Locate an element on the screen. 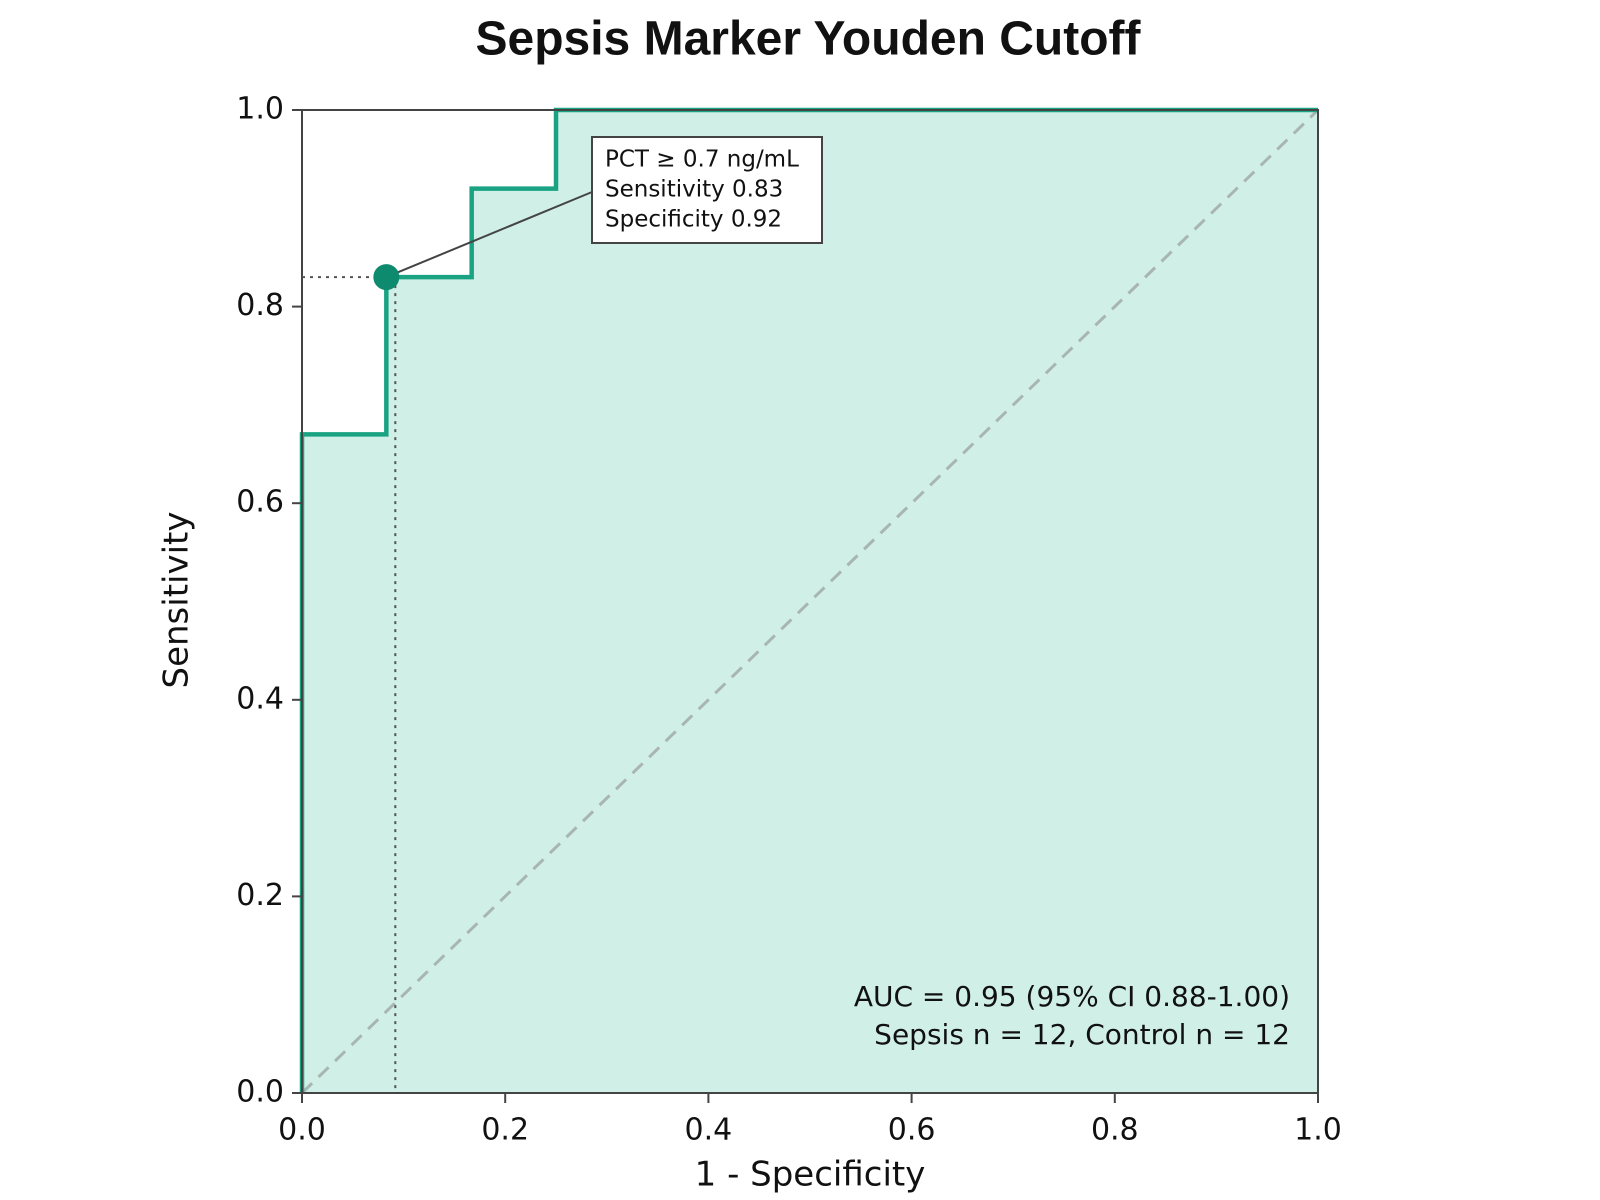 This screenshot has height=1200, width=1600. x-tick-label: 1.0 is located at coordinates (1318, 1130).